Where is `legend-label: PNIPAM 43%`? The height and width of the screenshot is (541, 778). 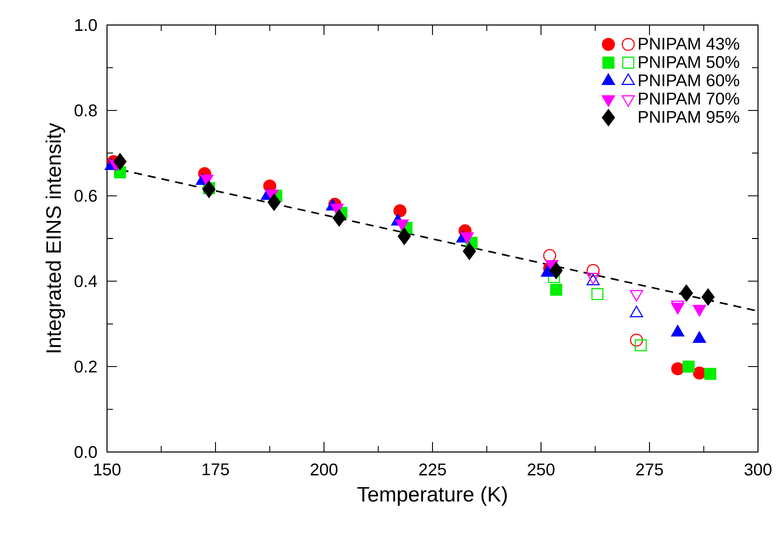
legend-label: PNIPAM 43% is located at coordinates (689, 44).